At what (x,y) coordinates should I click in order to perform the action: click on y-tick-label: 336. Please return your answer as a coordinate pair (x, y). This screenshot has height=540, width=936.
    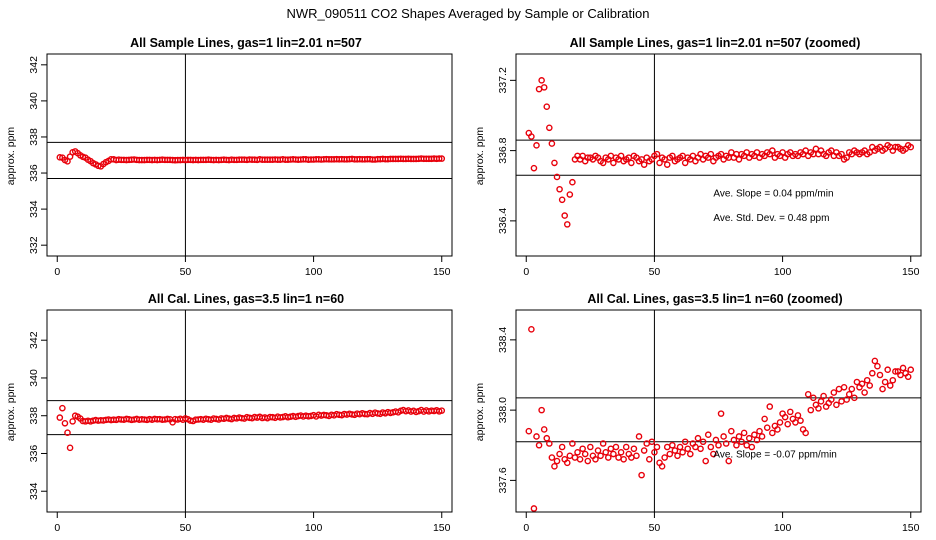
    Looking at the image, I should click on (34, 454).